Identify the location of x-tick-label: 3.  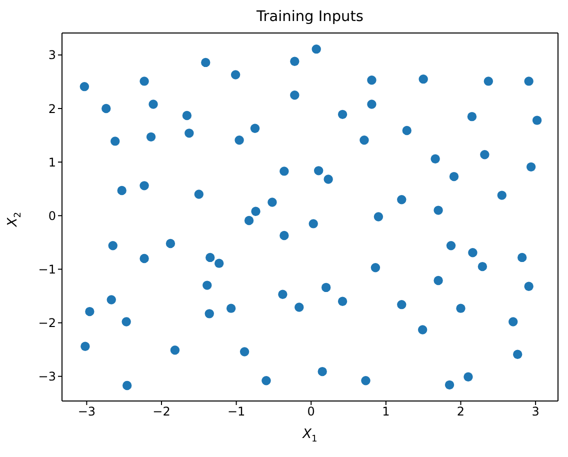
(536, 411).